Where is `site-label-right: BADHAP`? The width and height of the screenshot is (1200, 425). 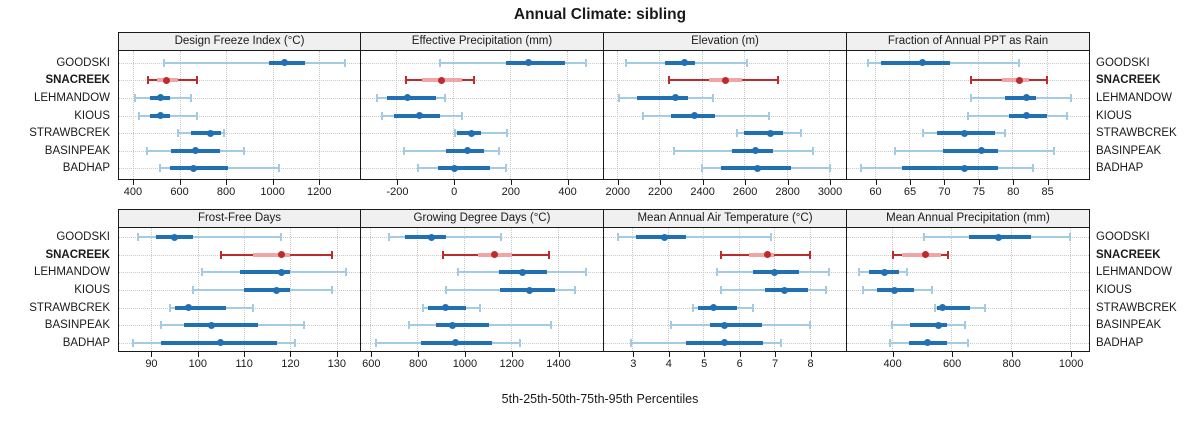 site-label-right: BADHAP is located at coordinates (1120, 342).